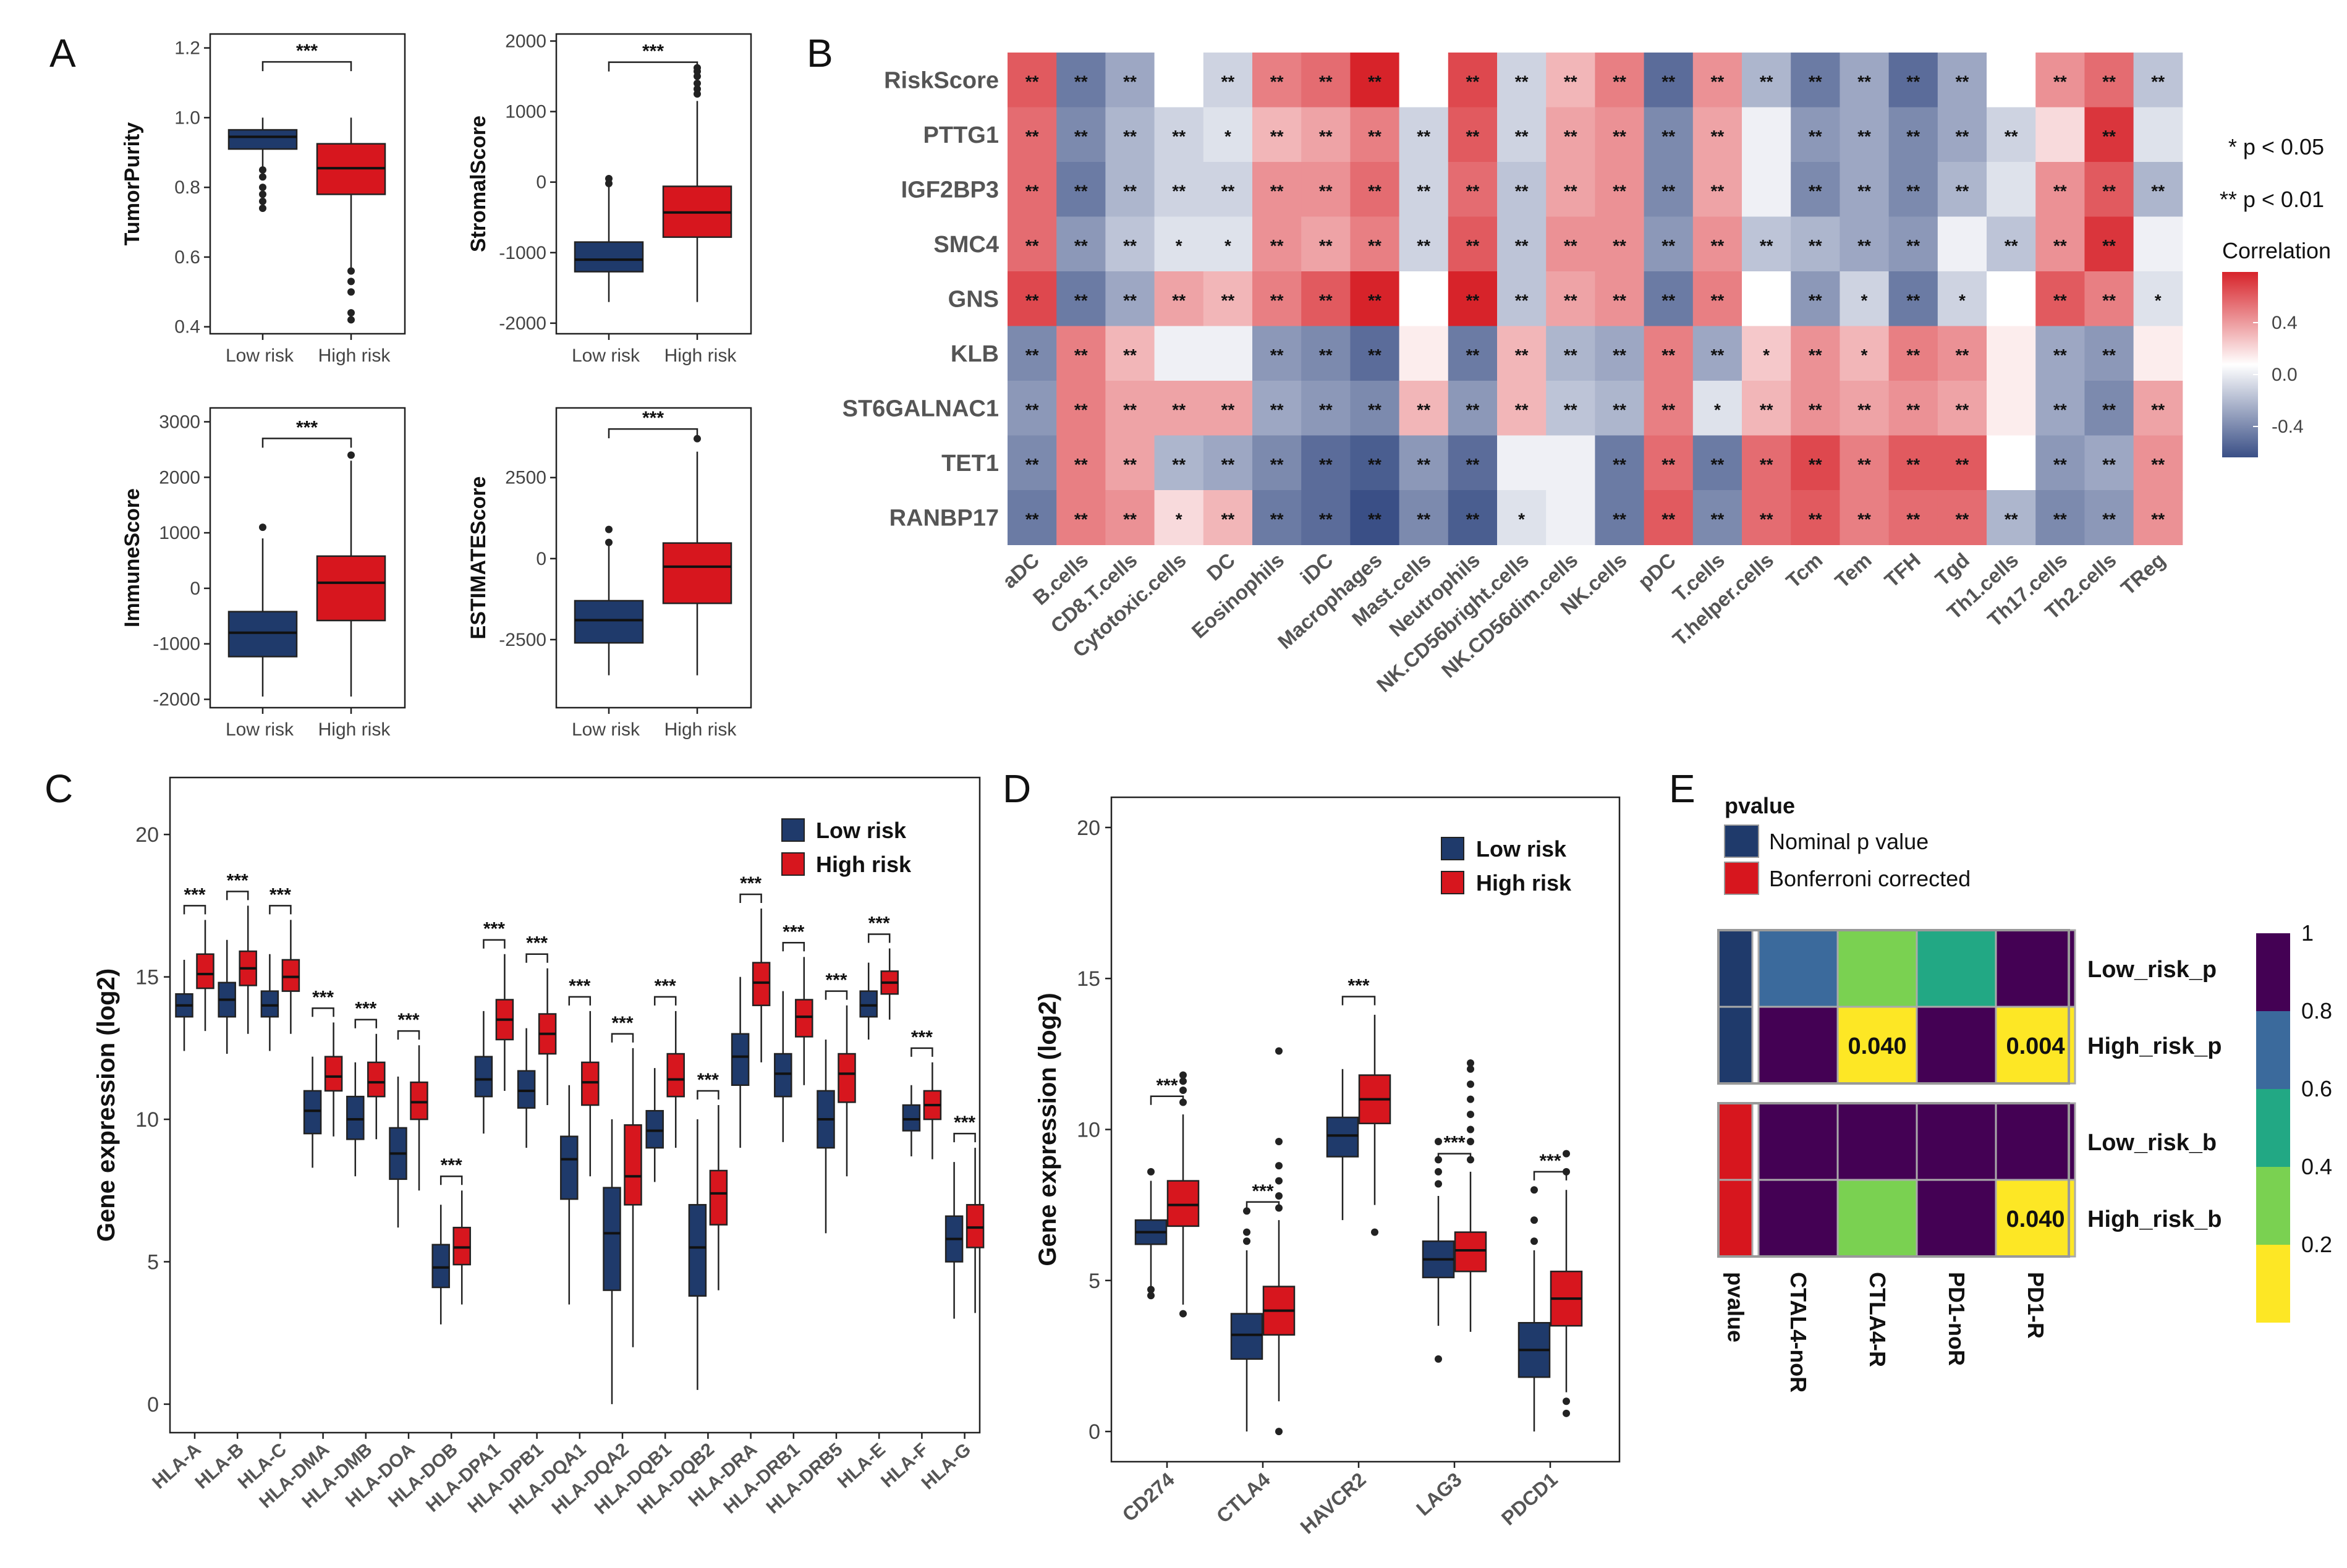 The image size is (2347, 1568). Describe the element at coordinates (1088, 828) in the screenshot. I see `y-tick-label: 20` at that location.